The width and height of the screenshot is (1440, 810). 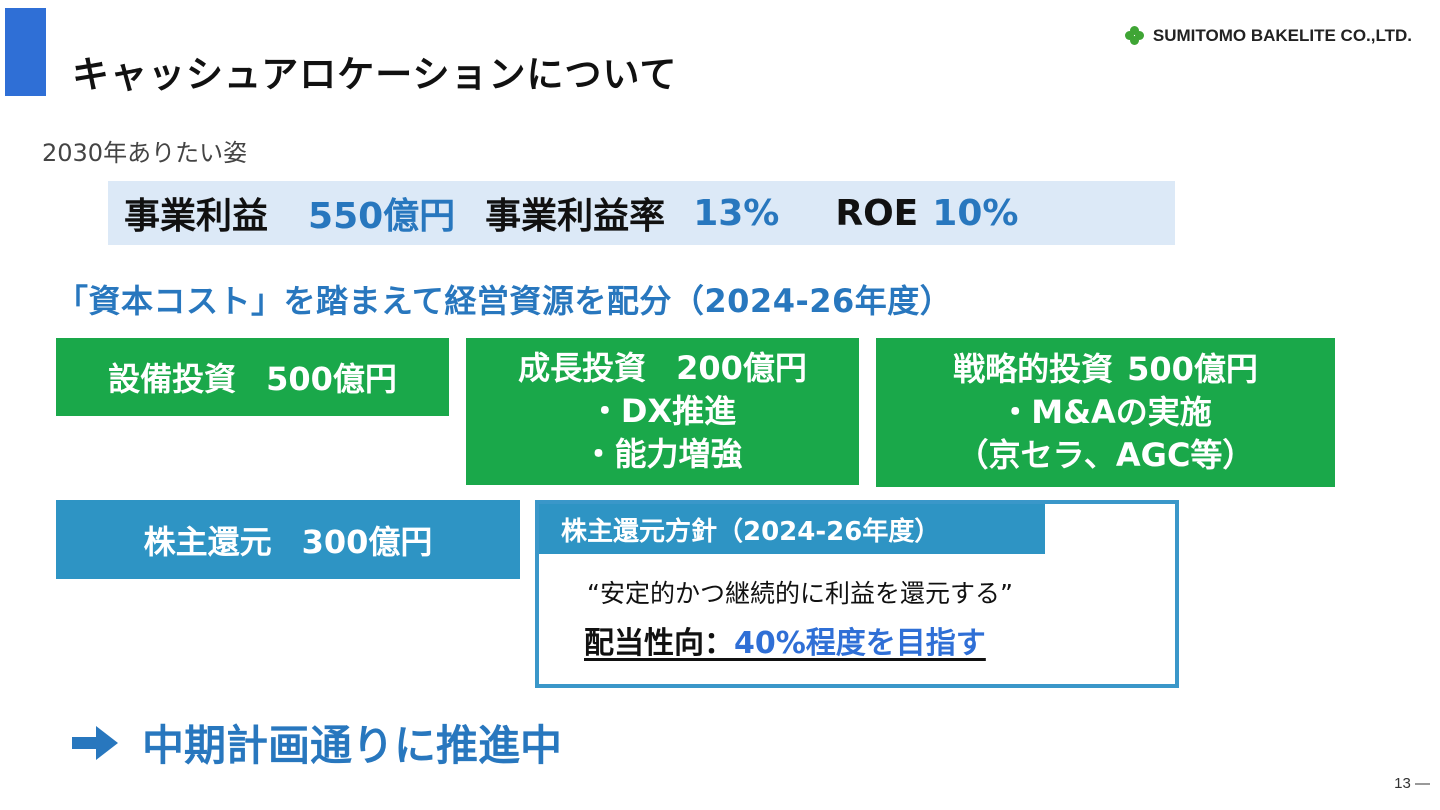 What do you see at coordinates (1282, 35) in the screenshot?
I see `company-name: SUMITOMO BAKELITE CO.,LTD.` at bounding box center [1282, 35].